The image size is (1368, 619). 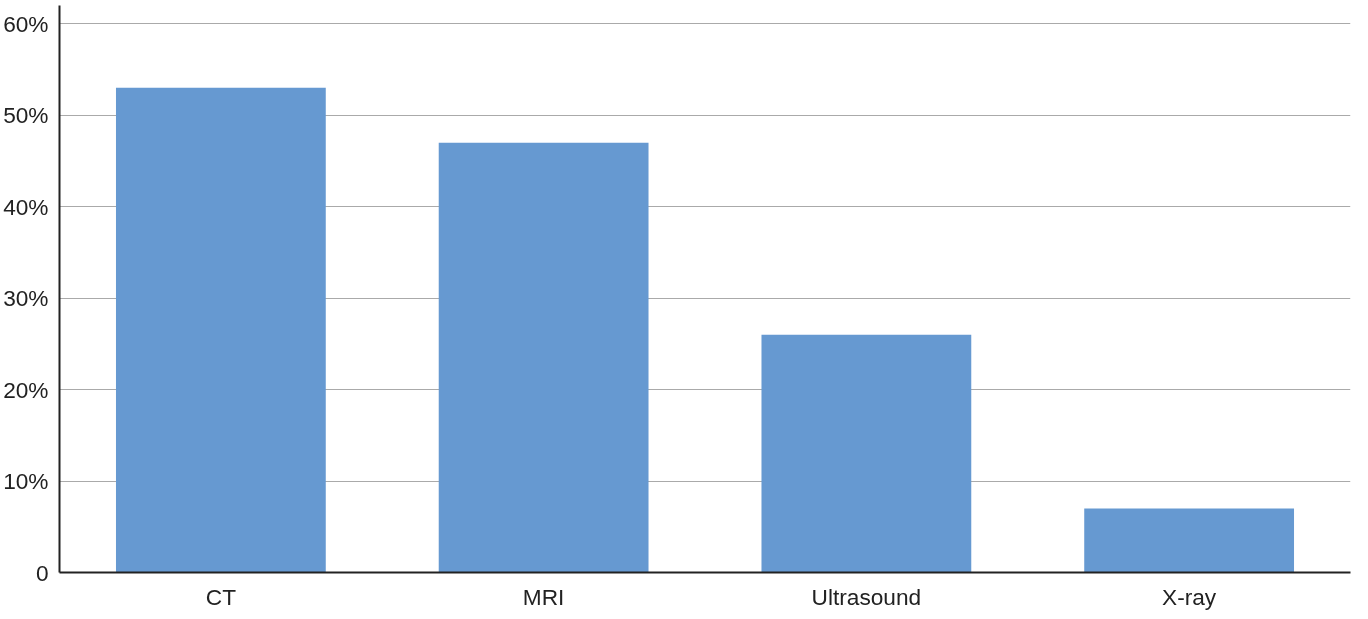 What do you see at coordinates (26, 298) in the screenshot?
I see `y-tick-label: 30%` at bounding box center [26, 298].